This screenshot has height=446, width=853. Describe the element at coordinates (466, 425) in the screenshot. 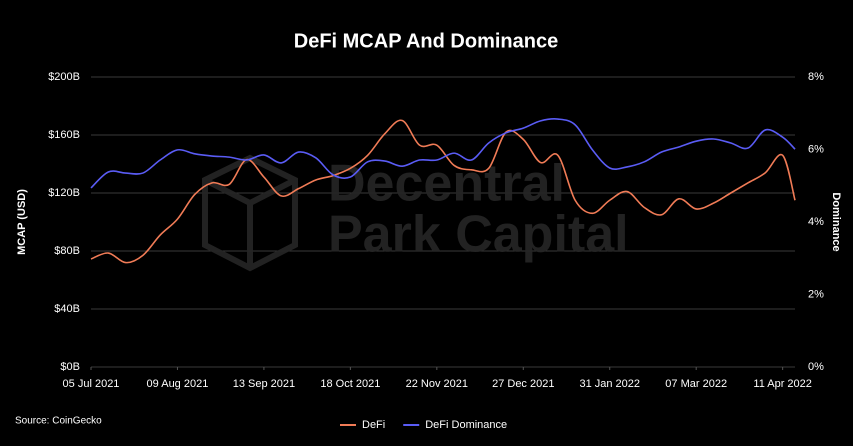

I see `legend-label: DeFi Dominance` at that location.